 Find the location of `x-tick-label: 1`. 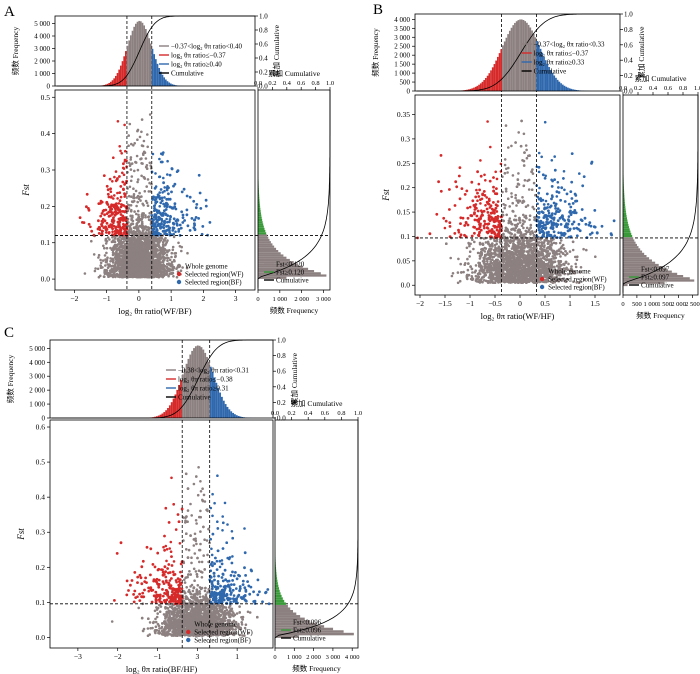

x-tick-label: 1 is located at coordinates (171, 298).